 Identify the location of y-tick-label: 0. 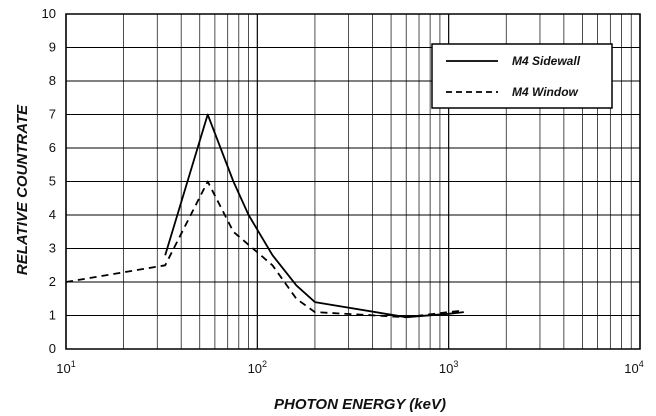
(52, 348).